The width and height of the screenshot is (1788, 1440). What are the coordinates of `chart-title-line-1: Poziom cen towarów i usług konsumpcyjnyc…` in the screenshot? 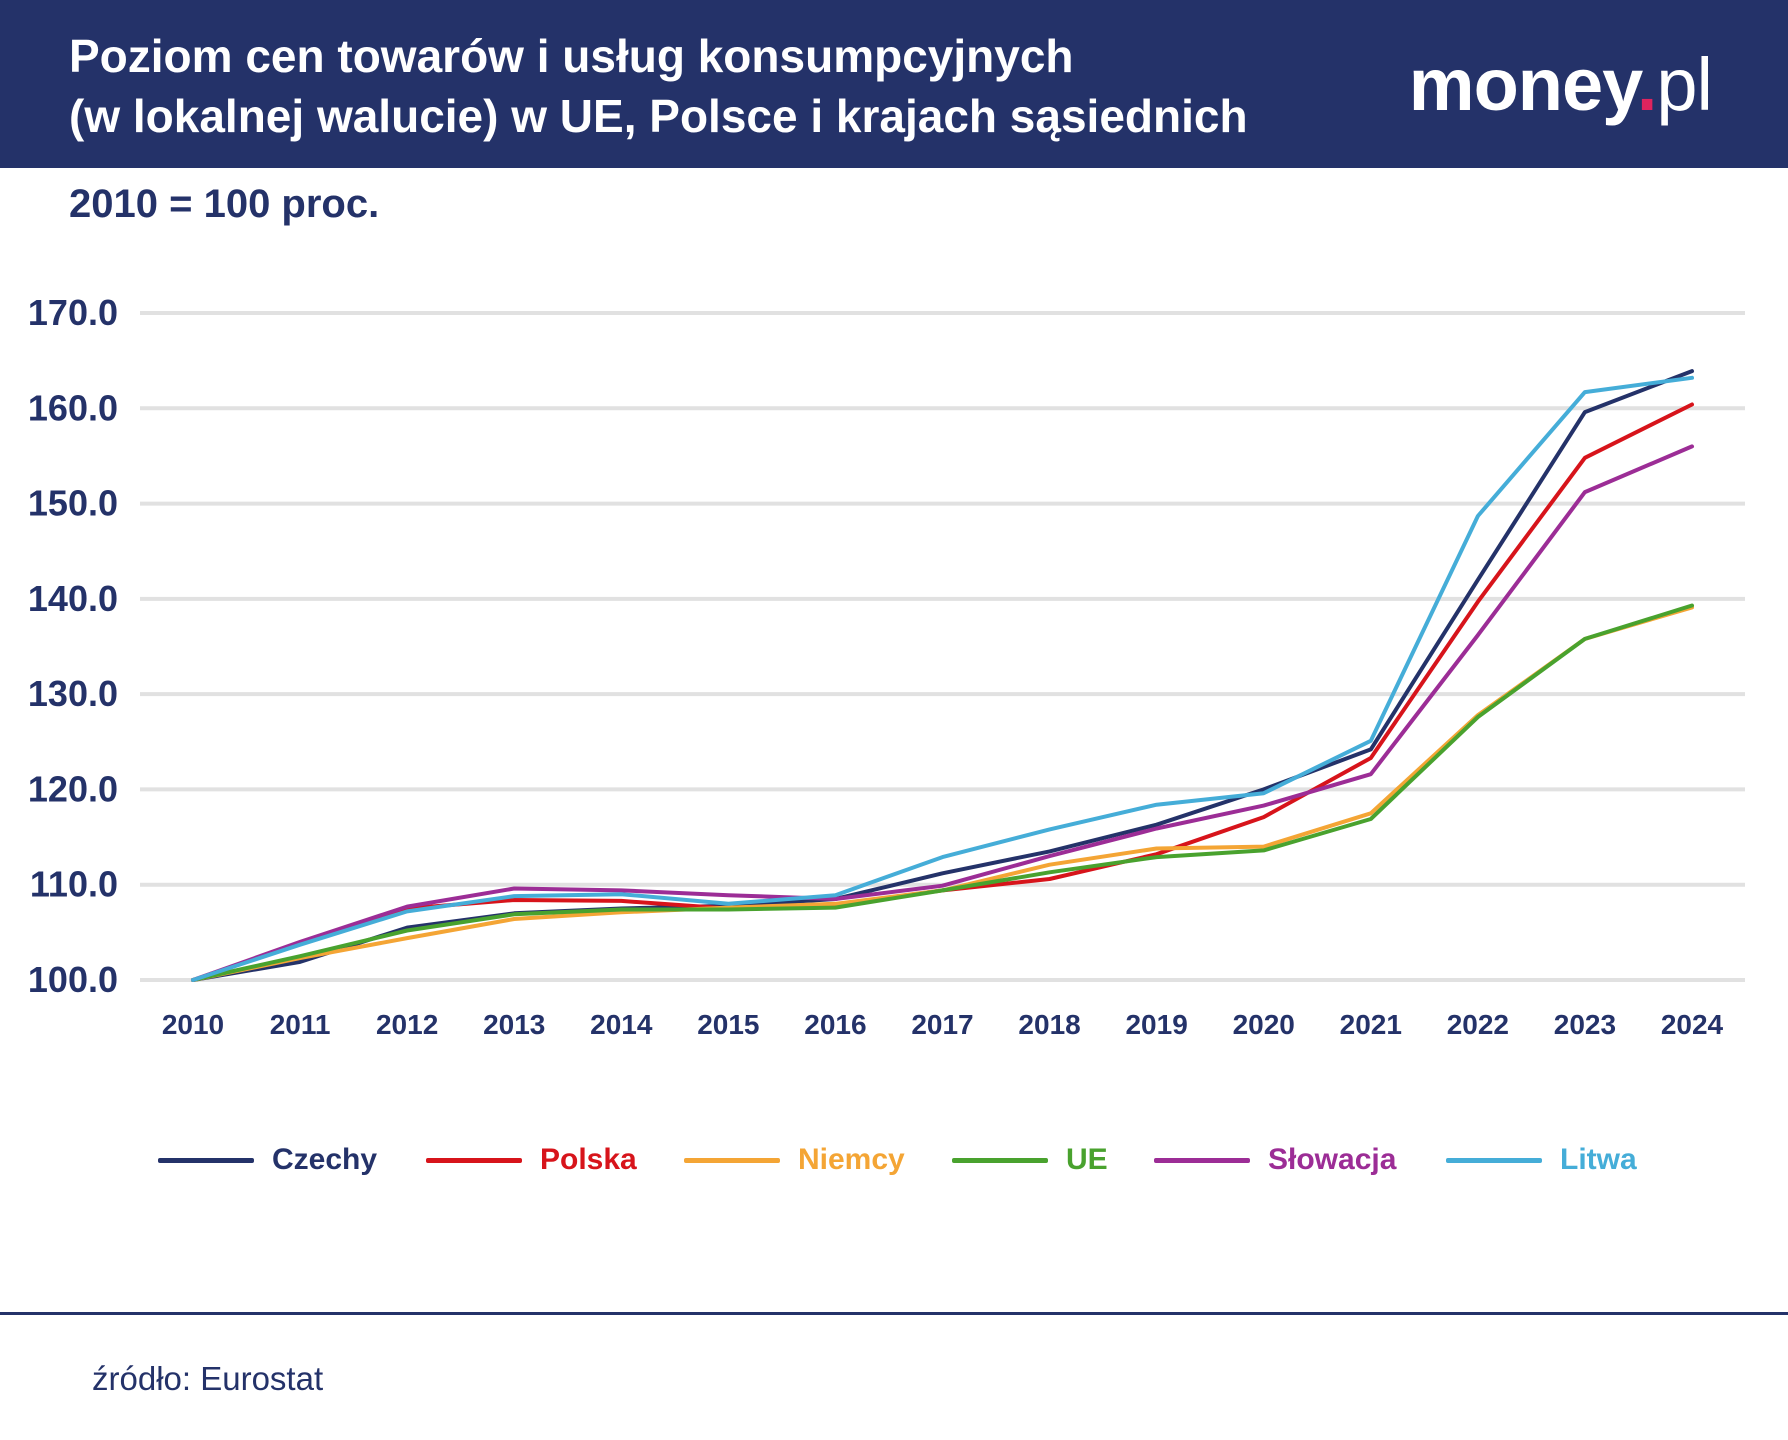 It's located at (571, 56).